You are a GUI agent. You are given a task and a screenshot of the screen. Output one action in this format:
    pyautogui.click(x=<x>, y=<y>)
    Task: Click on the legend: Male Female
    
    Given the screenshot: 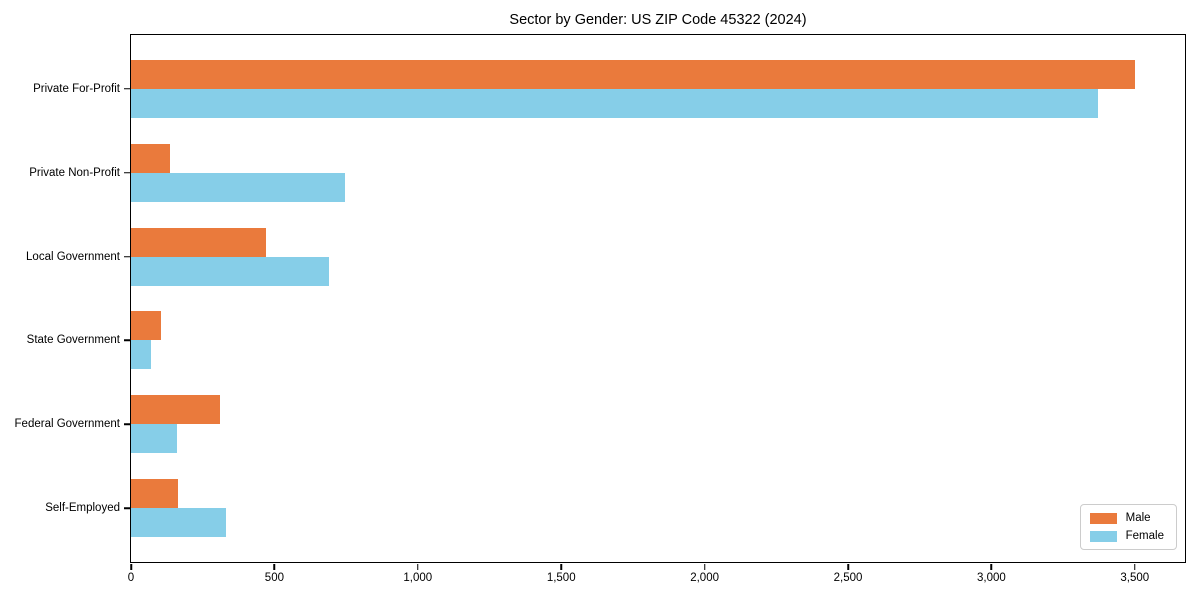 What is the action you would take?
    pyautogui.click(x=1128, y=527)
    